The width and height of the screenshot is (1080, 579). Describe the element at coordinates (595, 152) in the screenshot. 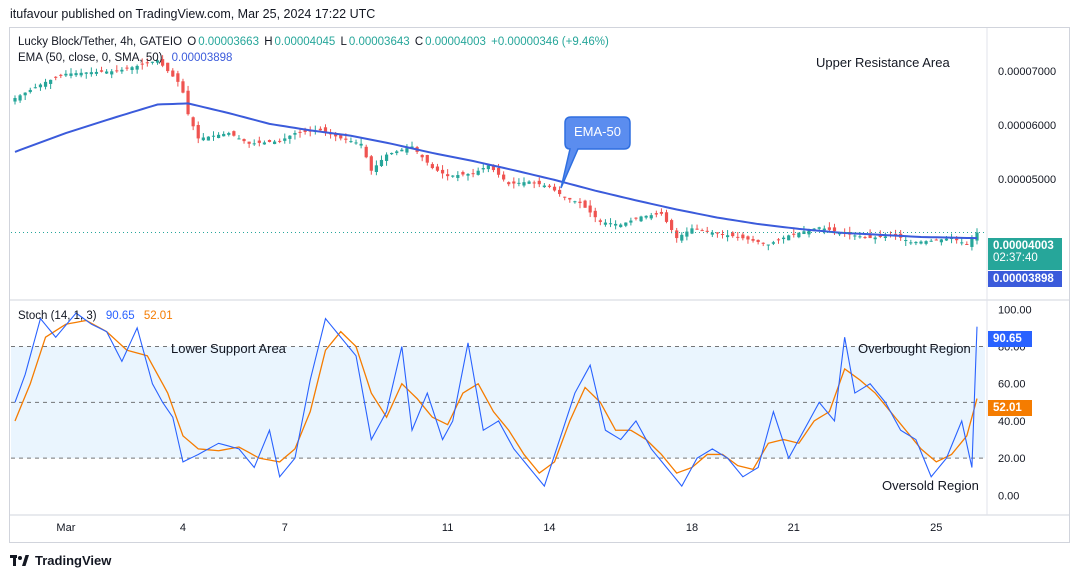

I see `ema-callout` at that location.